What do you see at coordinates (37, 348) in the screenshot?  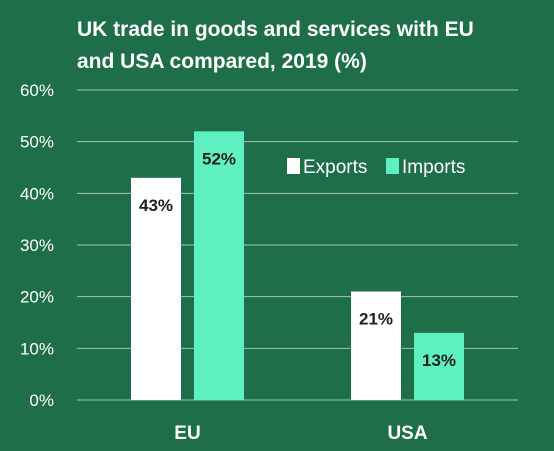 I see `y-tick-label: 10%` at bounding box center [37, 348].